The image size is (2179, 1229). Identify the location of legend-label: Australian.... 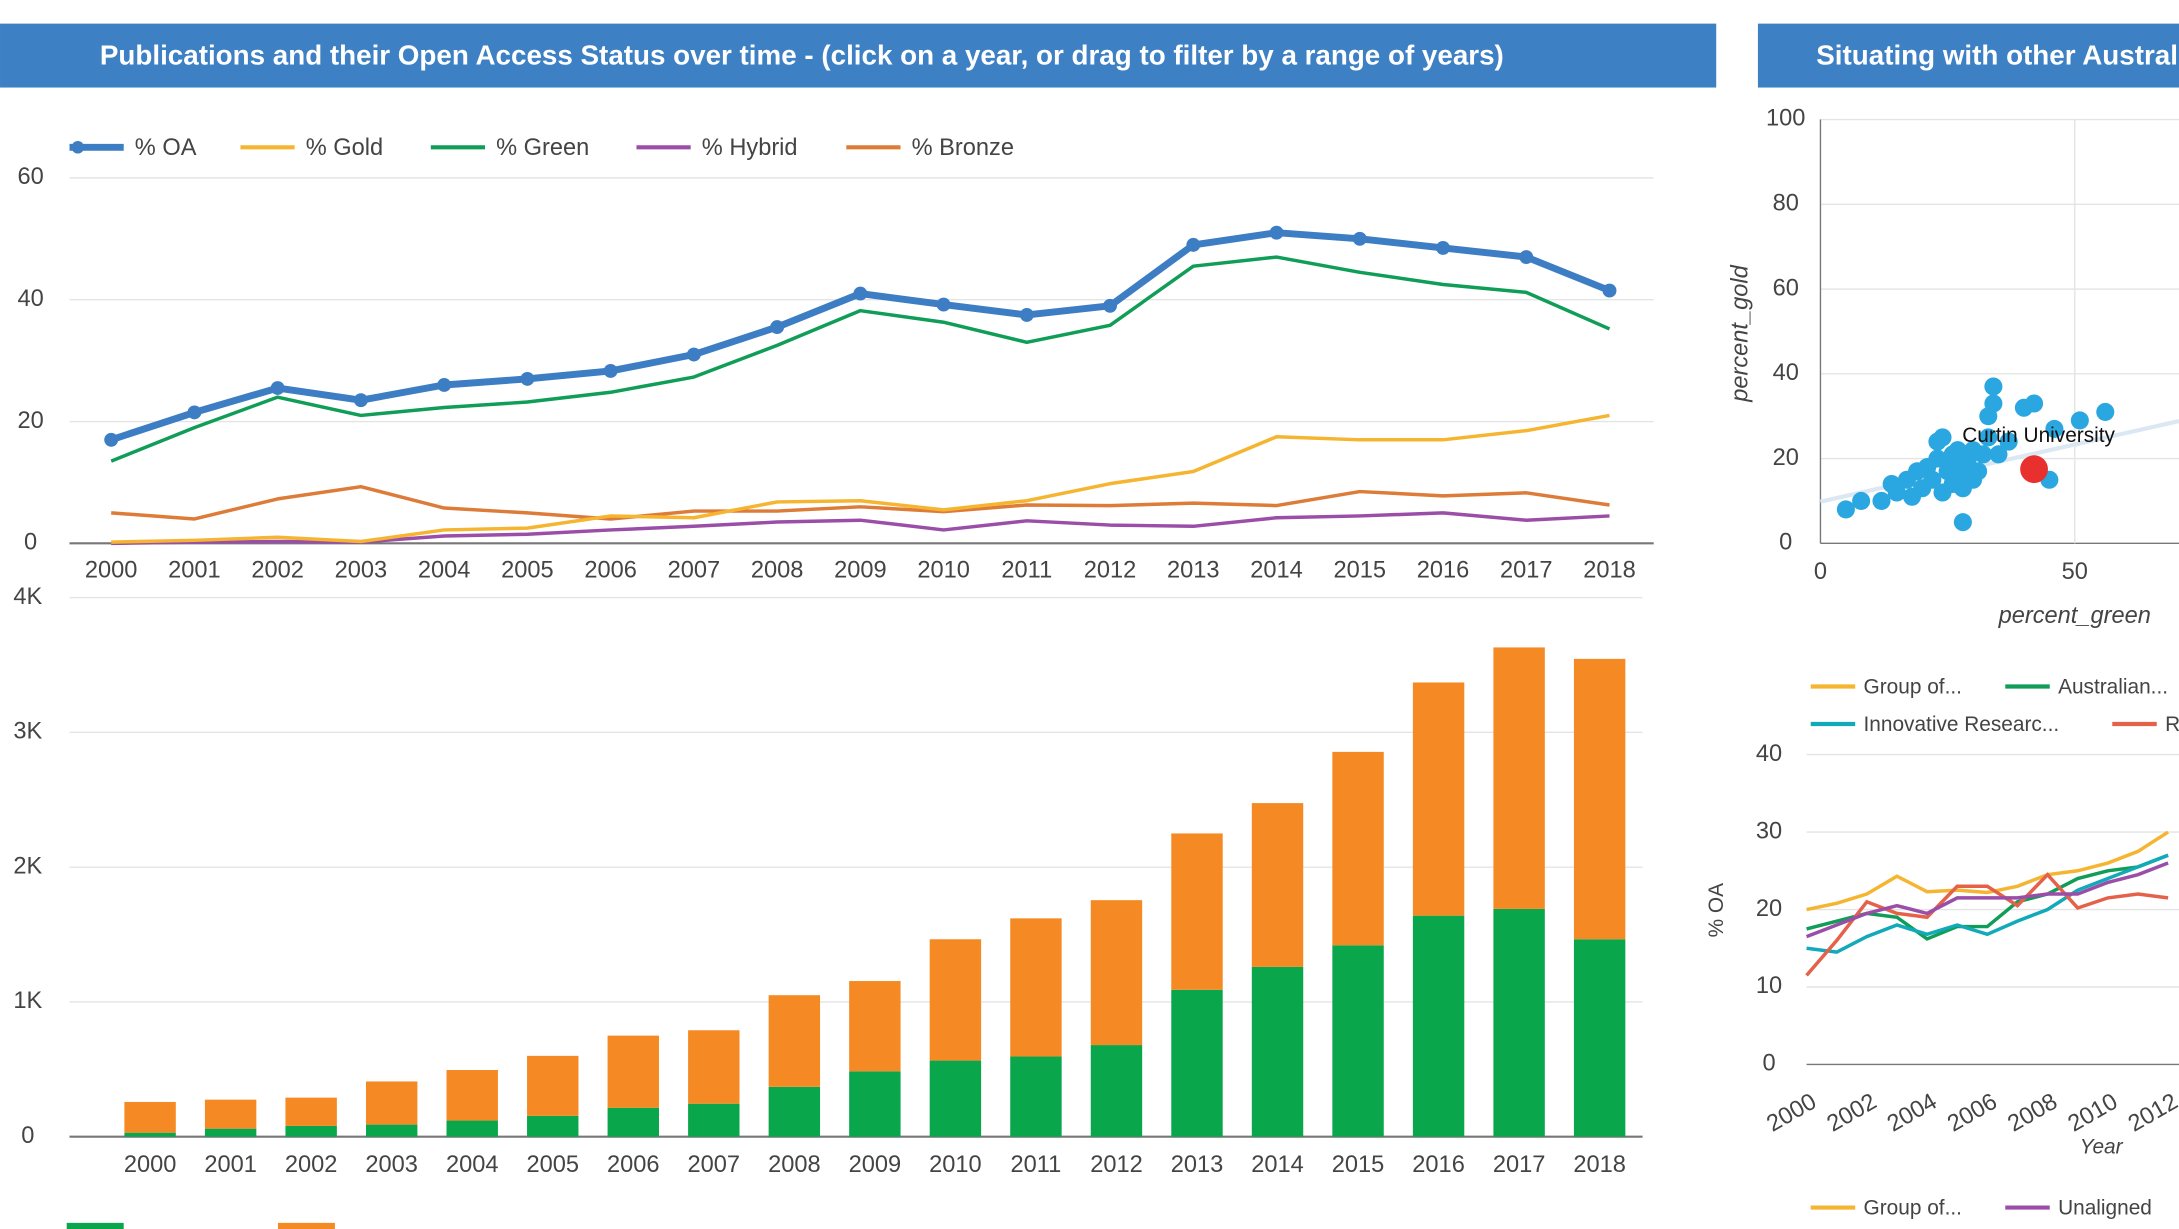
(2113, 686).